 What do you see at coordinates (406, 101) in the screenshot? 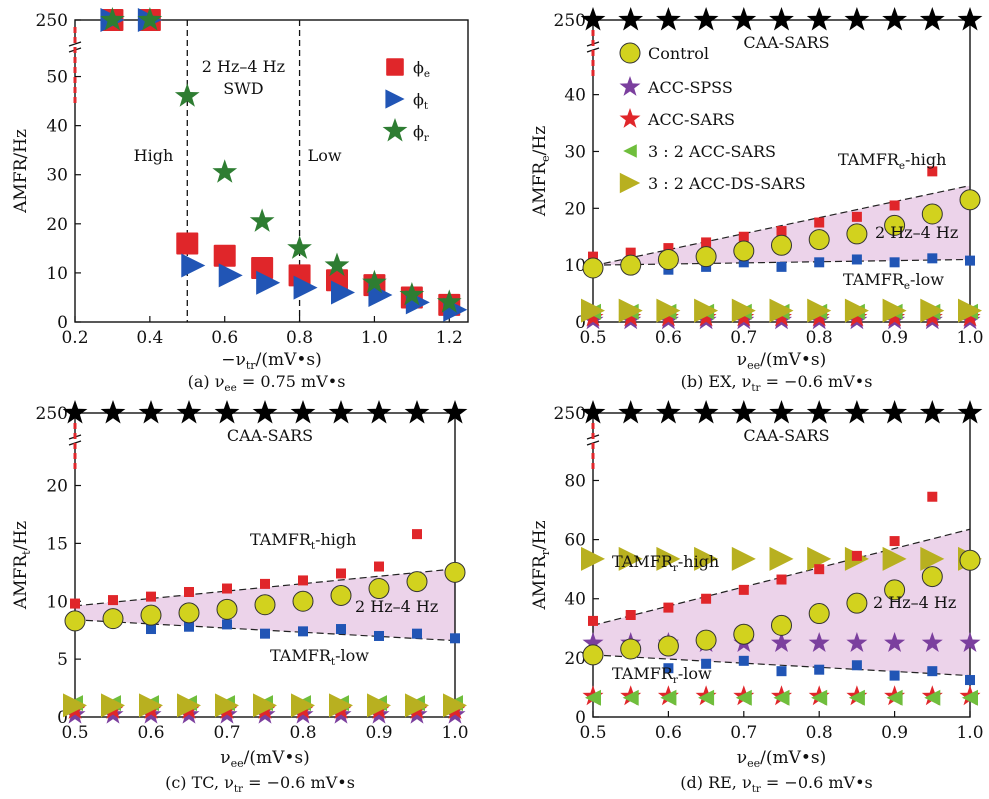
I see `legend: ϕe​ ϕt​ ϕr​` at bounding box center [406, 101].